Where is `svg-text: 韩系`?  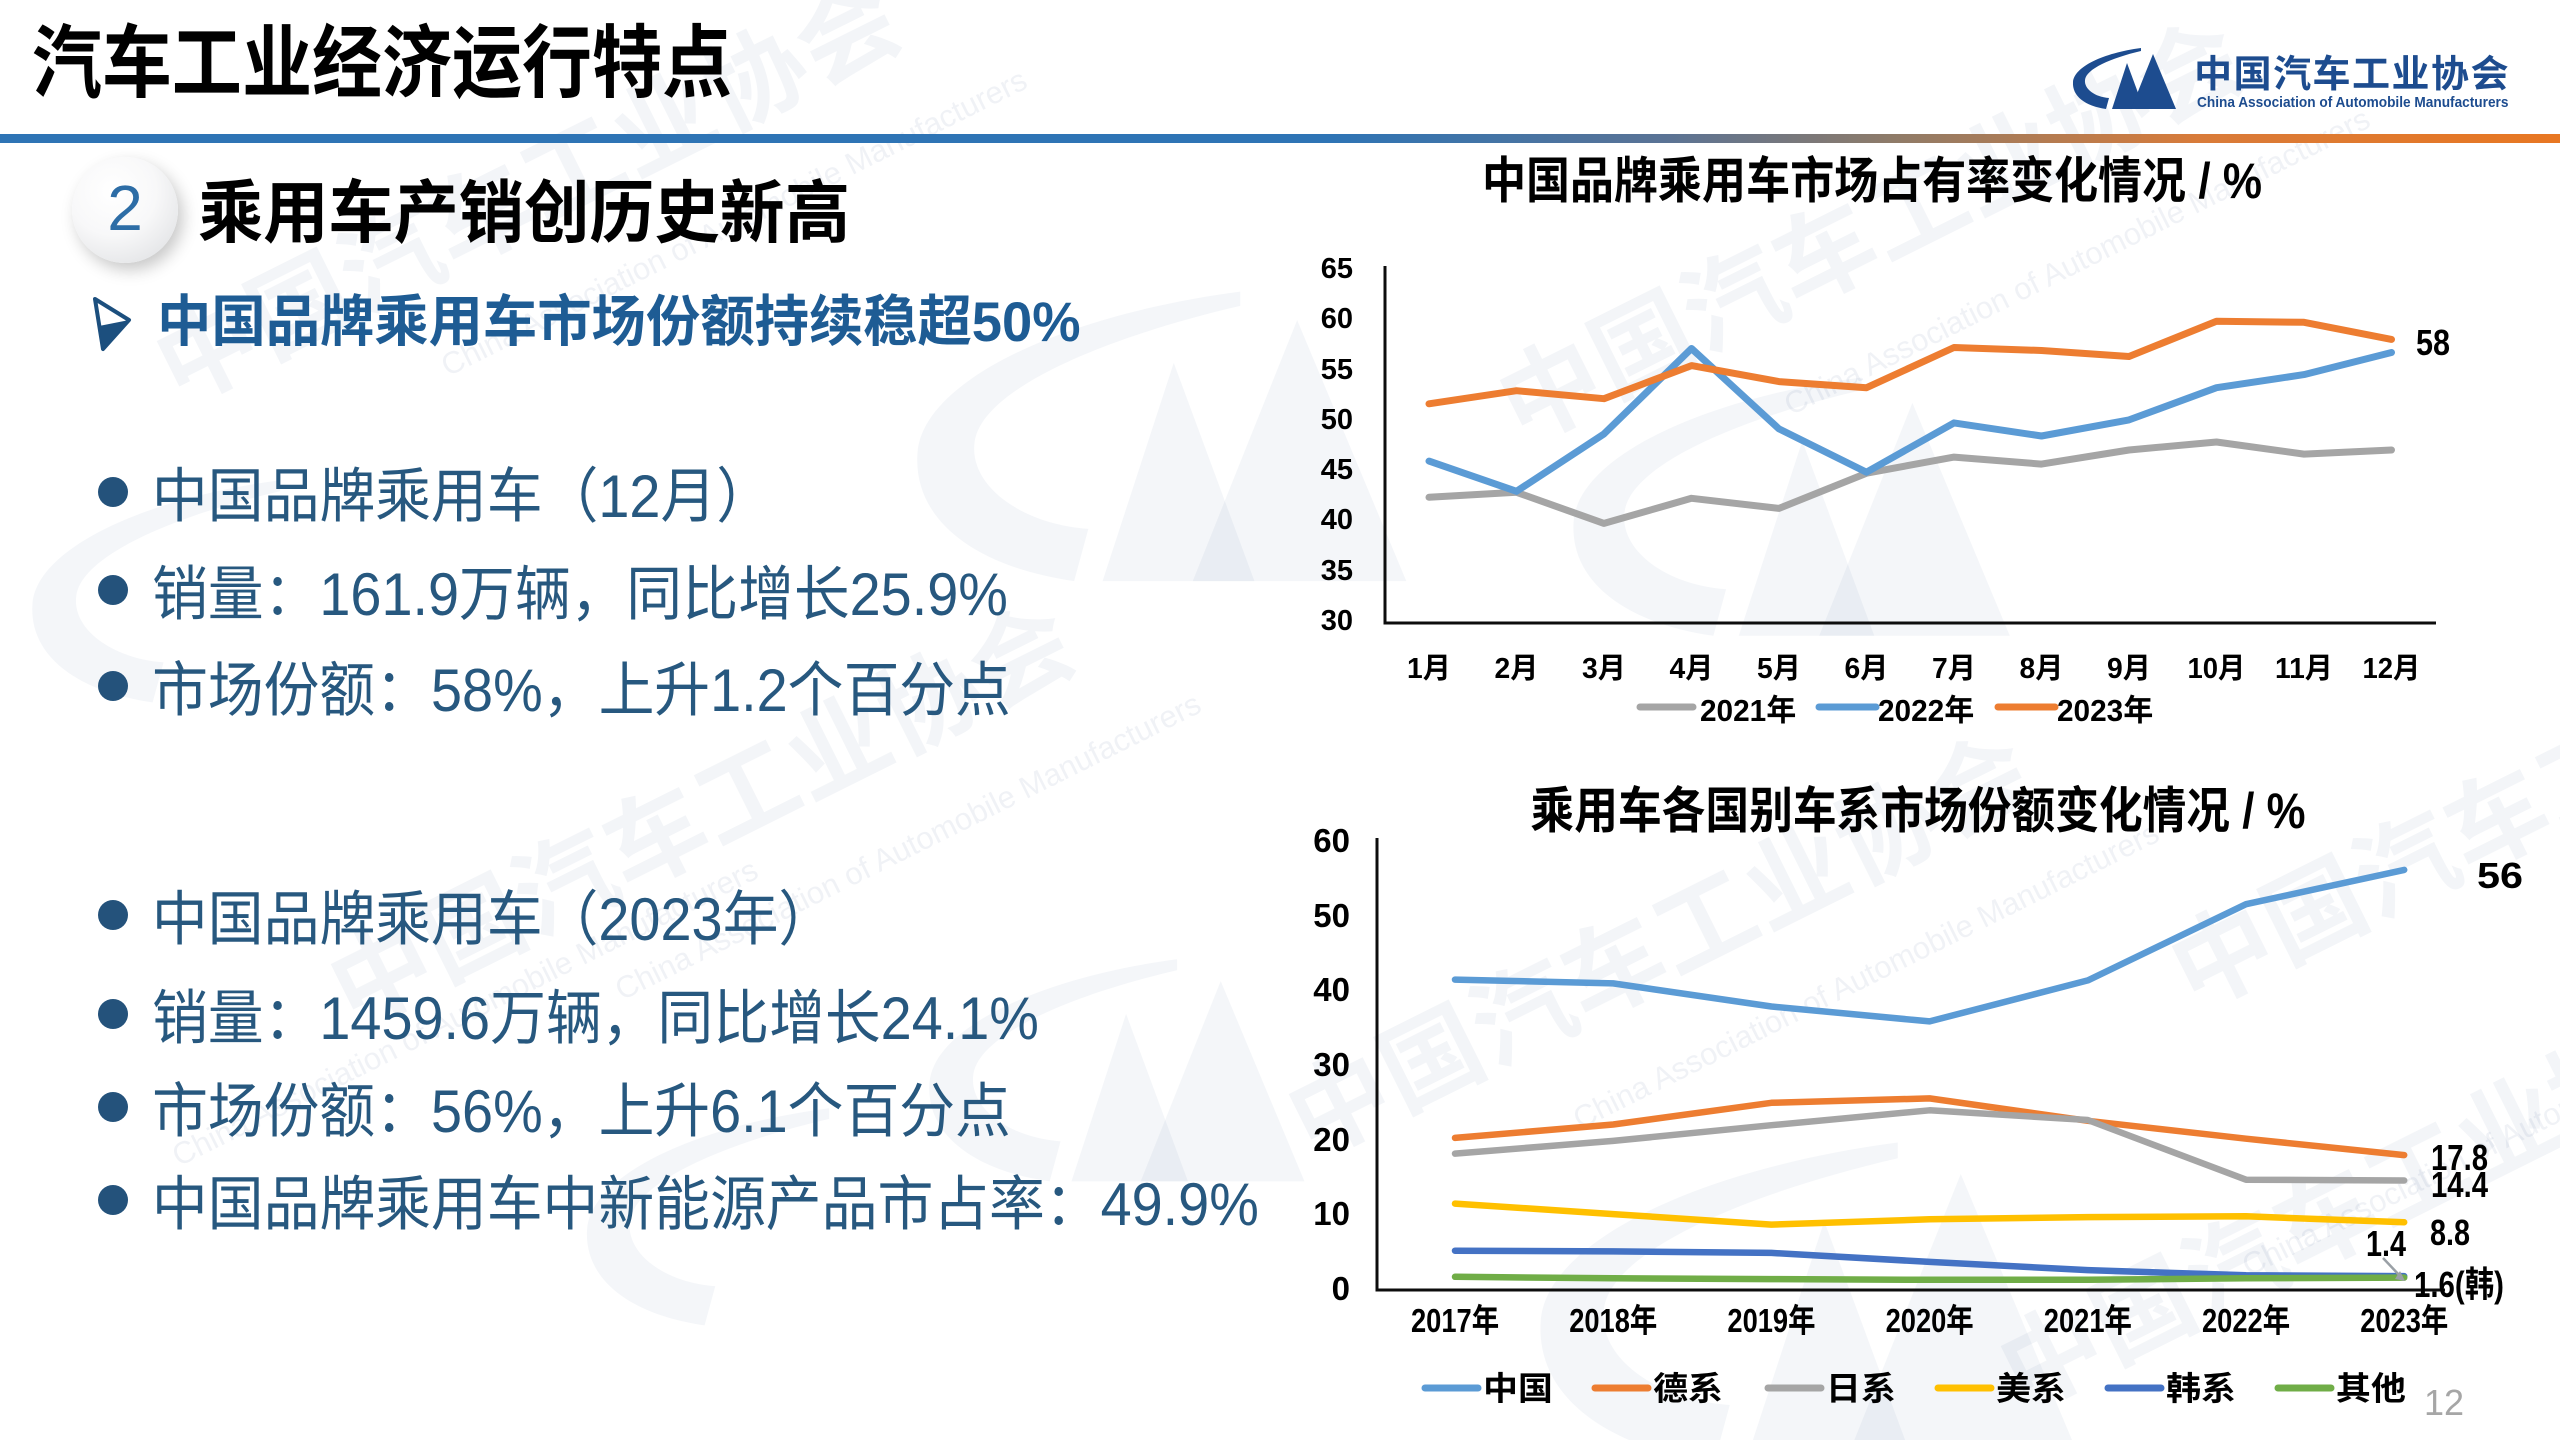 svg-text: 韩系 is located at coordinates (2201, 1386).